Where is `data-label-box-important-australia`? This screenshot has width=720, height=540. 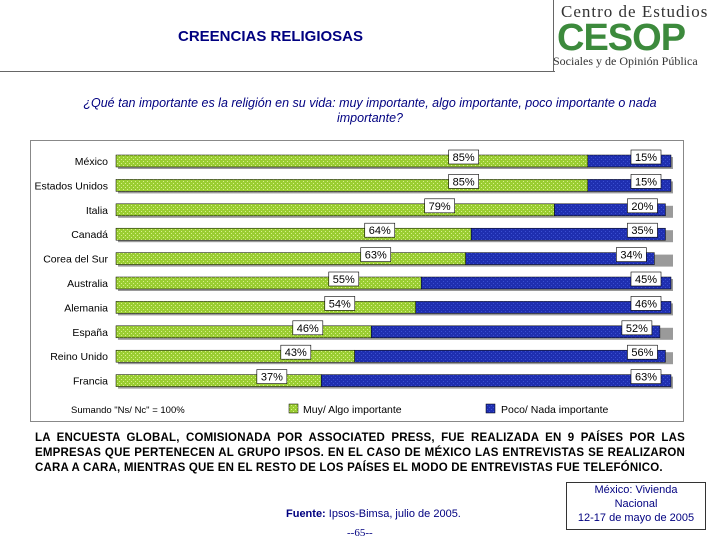
data-label-box-important-australia is located at coordinates (344, 279).